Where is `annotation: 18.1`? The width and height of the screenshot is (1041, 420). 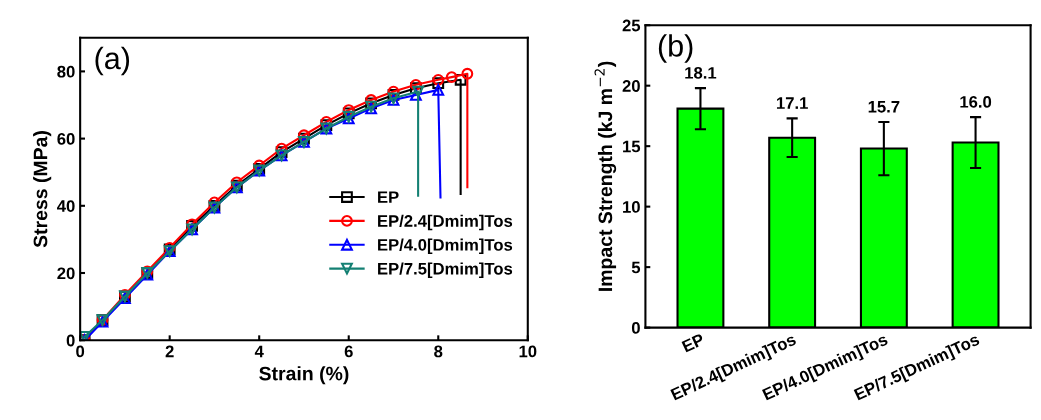
annotation: 18.1 is located at coordinates (701, 72).